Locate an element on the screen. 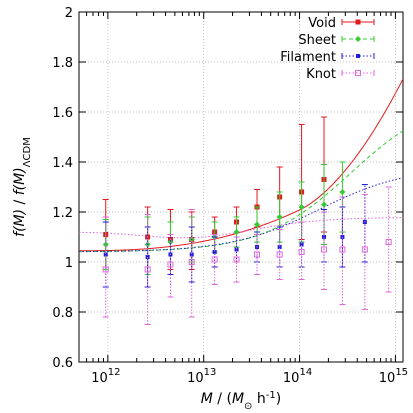 The width and height of the screenshot is (413, 413). y-tick-label: 0.6 is located at coordinates (62, 363).